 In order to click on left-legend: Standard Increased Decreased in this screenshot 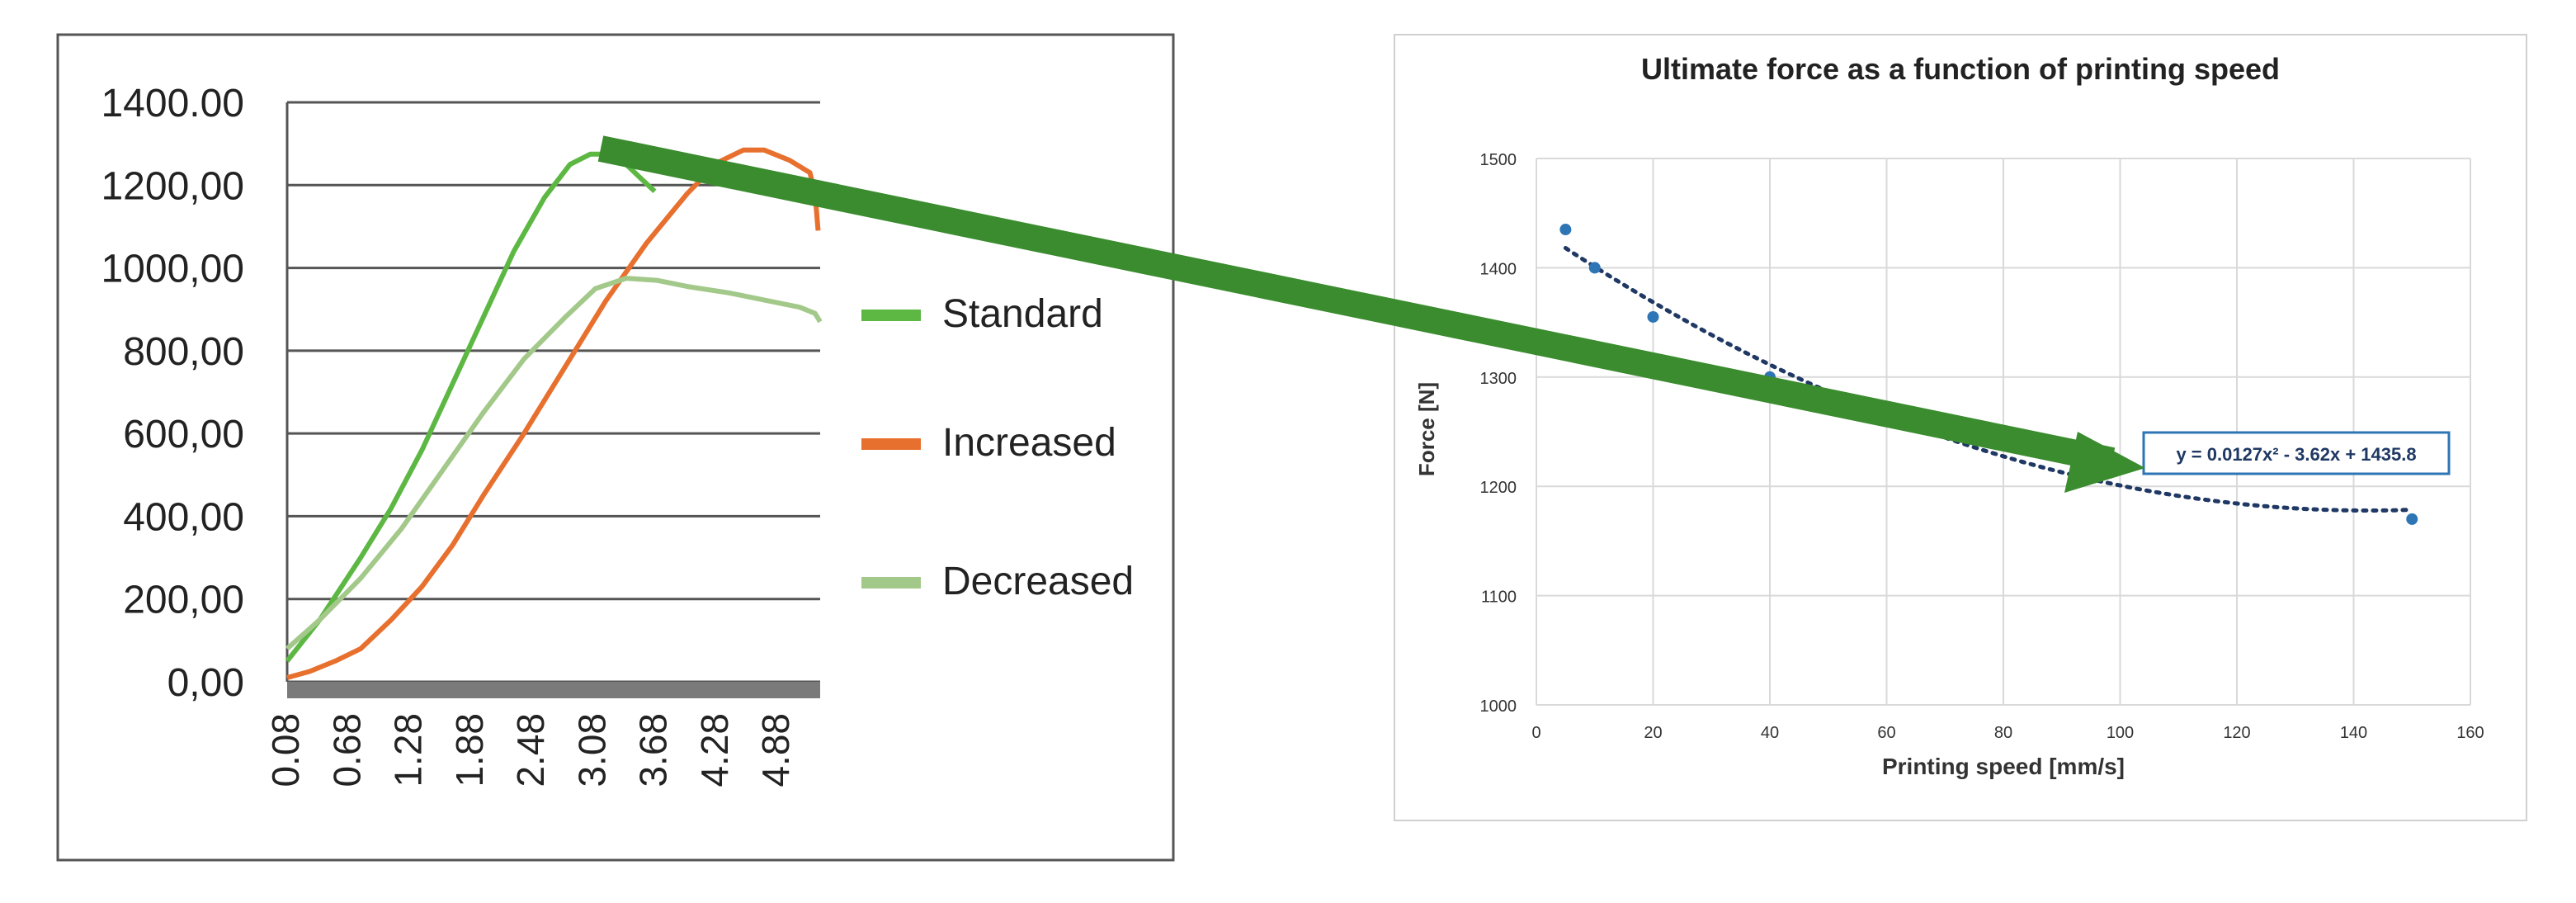, I will do `click(997, 448)`.